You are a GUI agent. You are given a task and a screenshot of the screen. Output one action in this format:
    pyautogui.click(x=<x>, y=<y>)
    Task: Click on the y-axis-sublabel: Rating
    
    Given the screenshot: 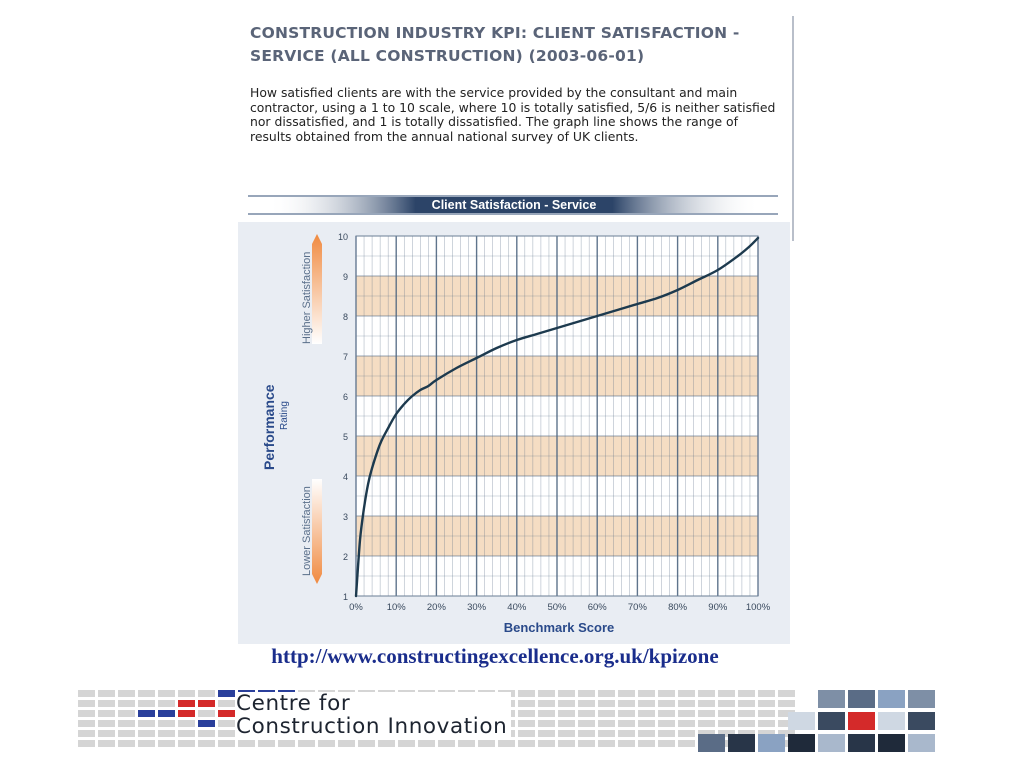 What is the action you would take?
    pyautogui.click(x=284, y=415)
    